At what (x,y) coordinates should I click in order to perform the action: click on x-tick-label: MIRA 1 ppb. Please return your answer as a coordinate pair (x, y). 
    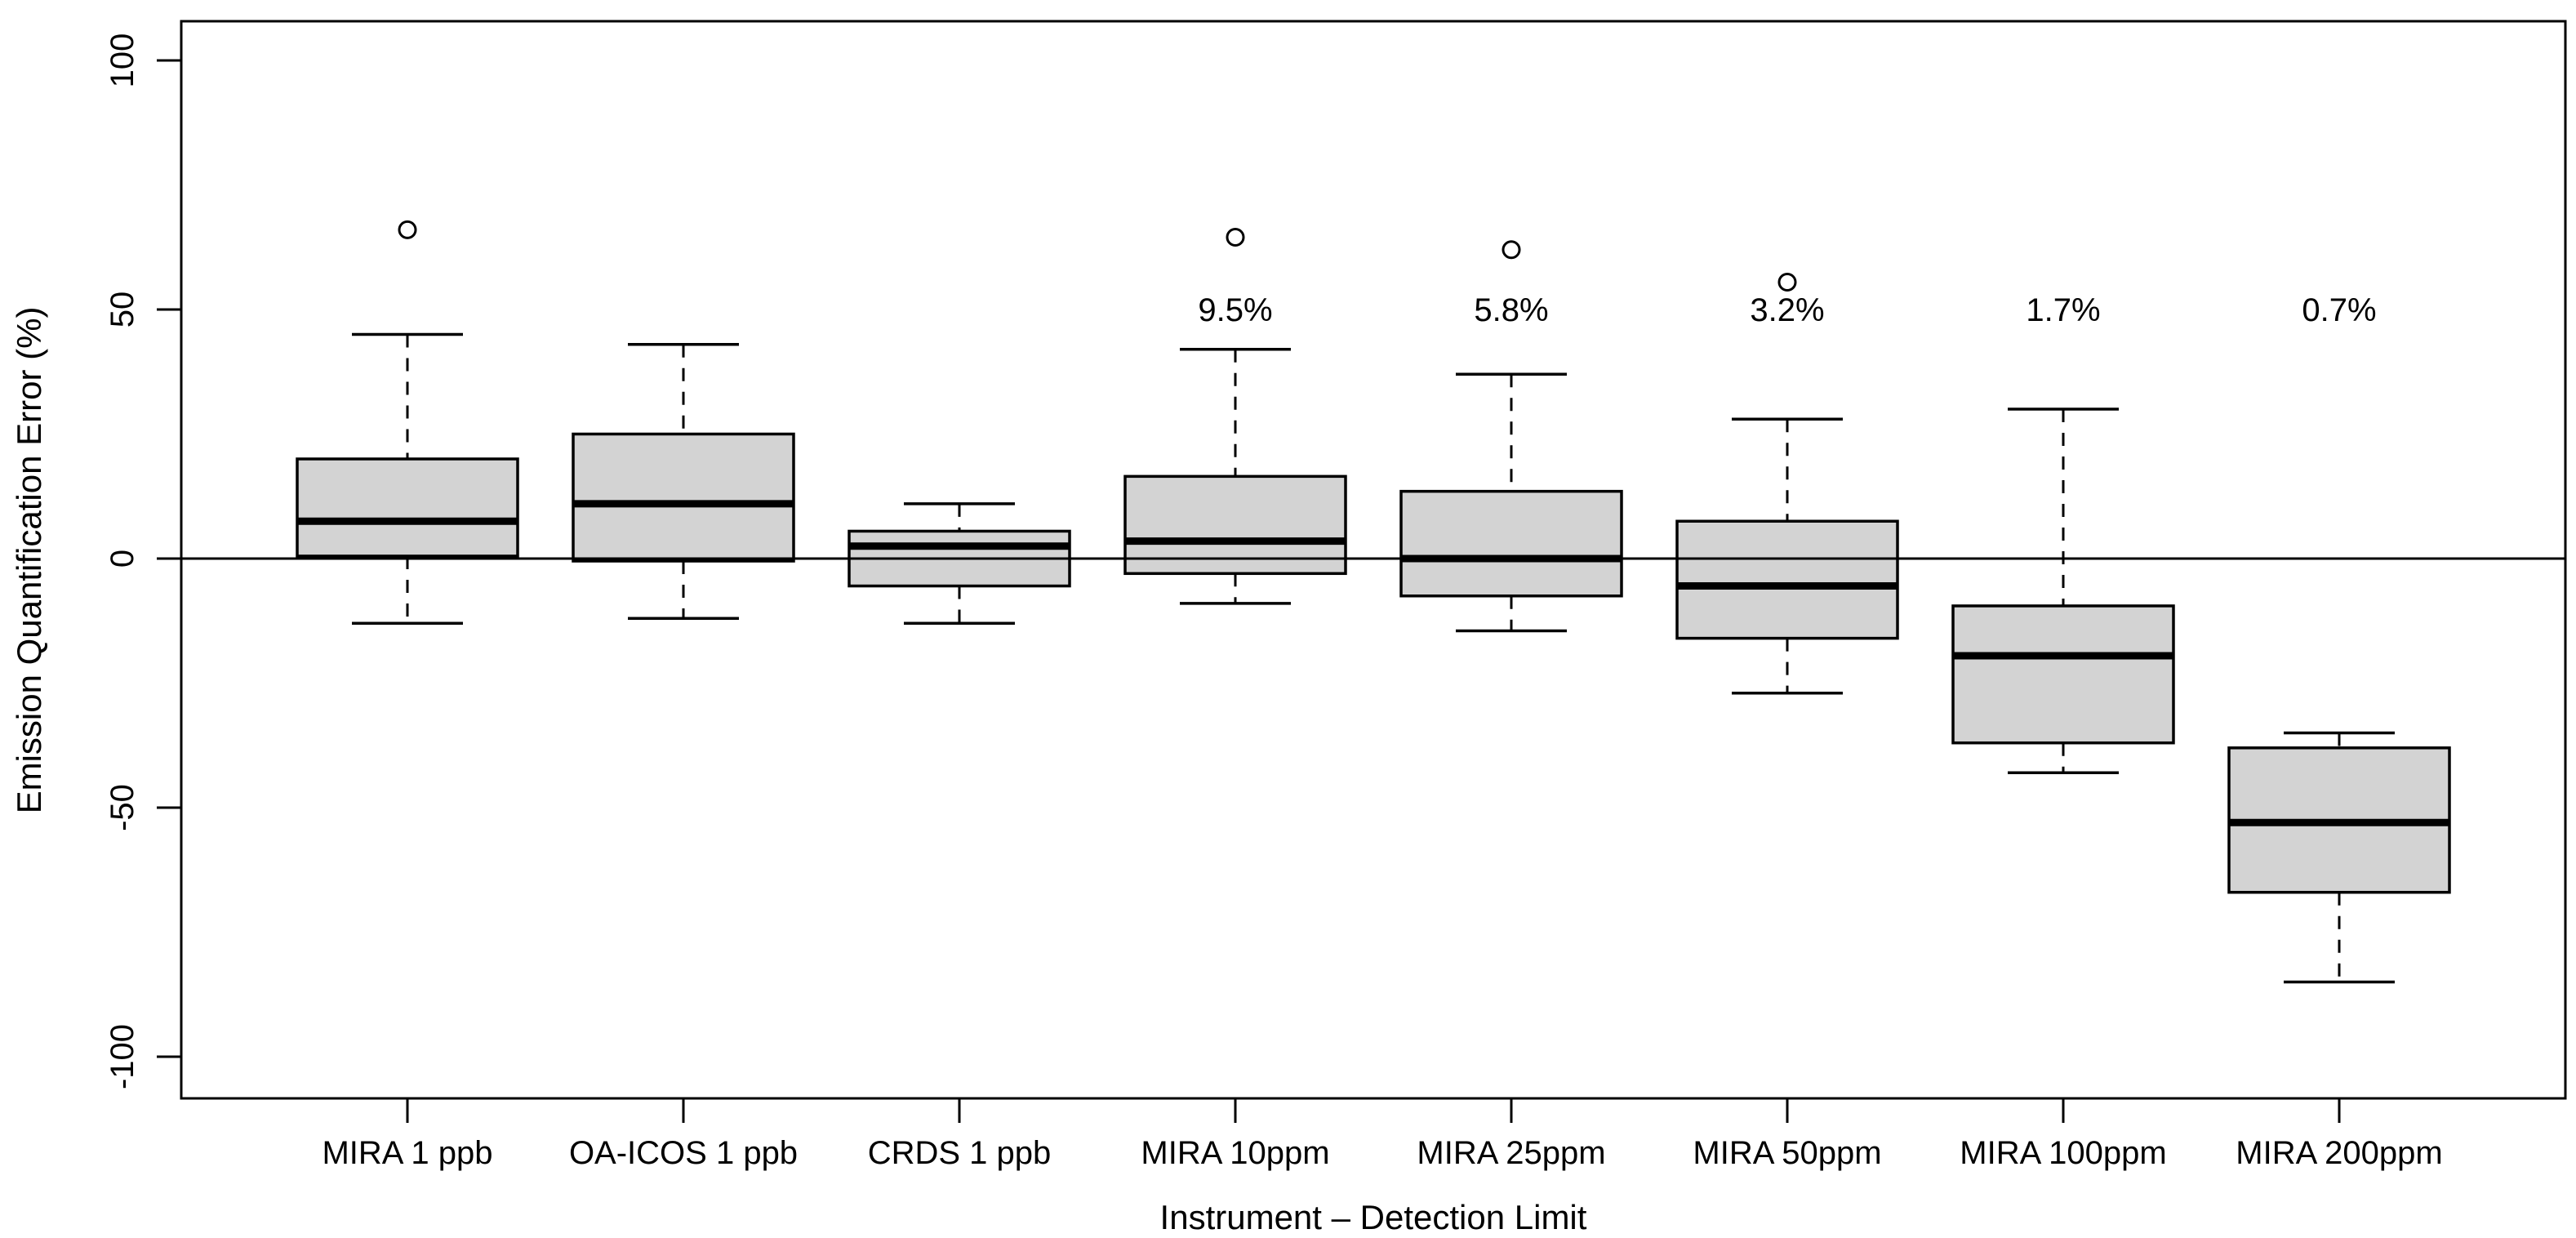
    Looking at the image, I should click on (407, 1153).